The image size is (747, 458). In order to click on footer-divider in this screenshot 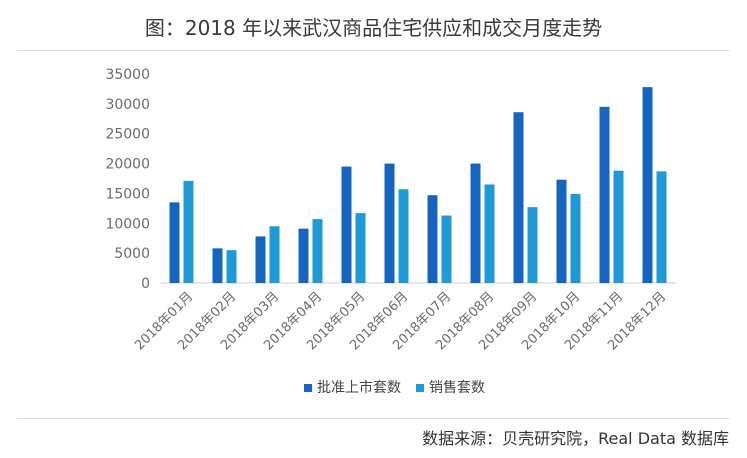, I will do `click(373, 418)`.